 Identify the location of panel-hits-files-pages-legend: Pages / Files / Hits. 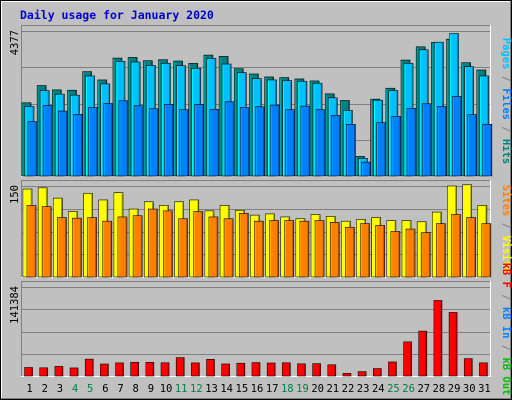
(506, 101).